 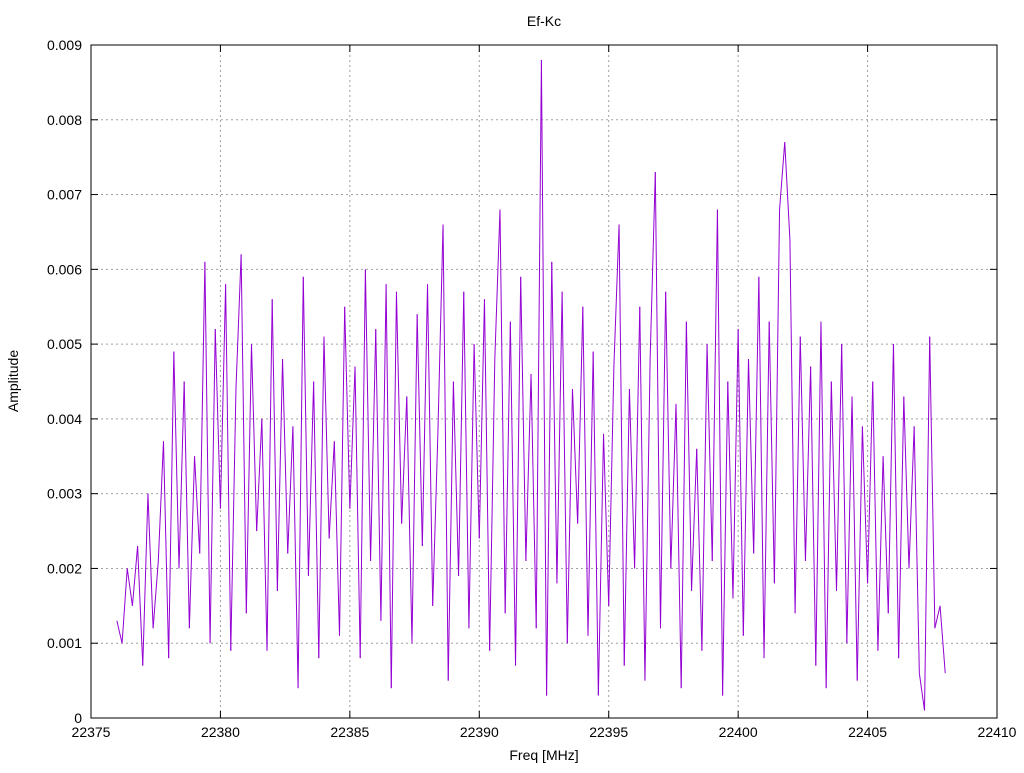 I want to click on y-tick-label: 0.006, so click(x=64, y=269).